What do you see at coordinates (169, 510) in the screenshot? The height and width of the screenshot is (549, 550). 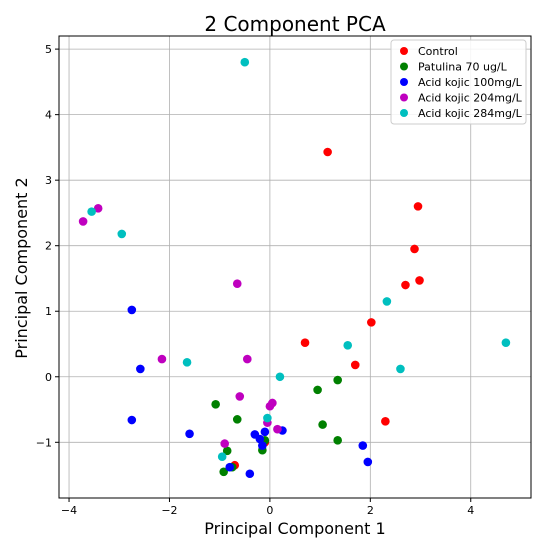 I see `x-tick-label: −2` at bounding box center [169, 510].